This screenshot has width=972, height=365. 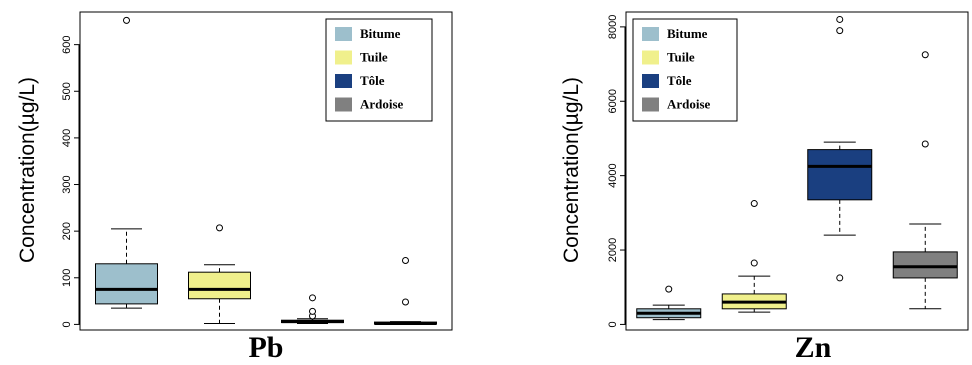 What do you see at coordinates (67, 138) in the screenshot?
I see `y-tick-label: 400` at bounding box center [67, 138].